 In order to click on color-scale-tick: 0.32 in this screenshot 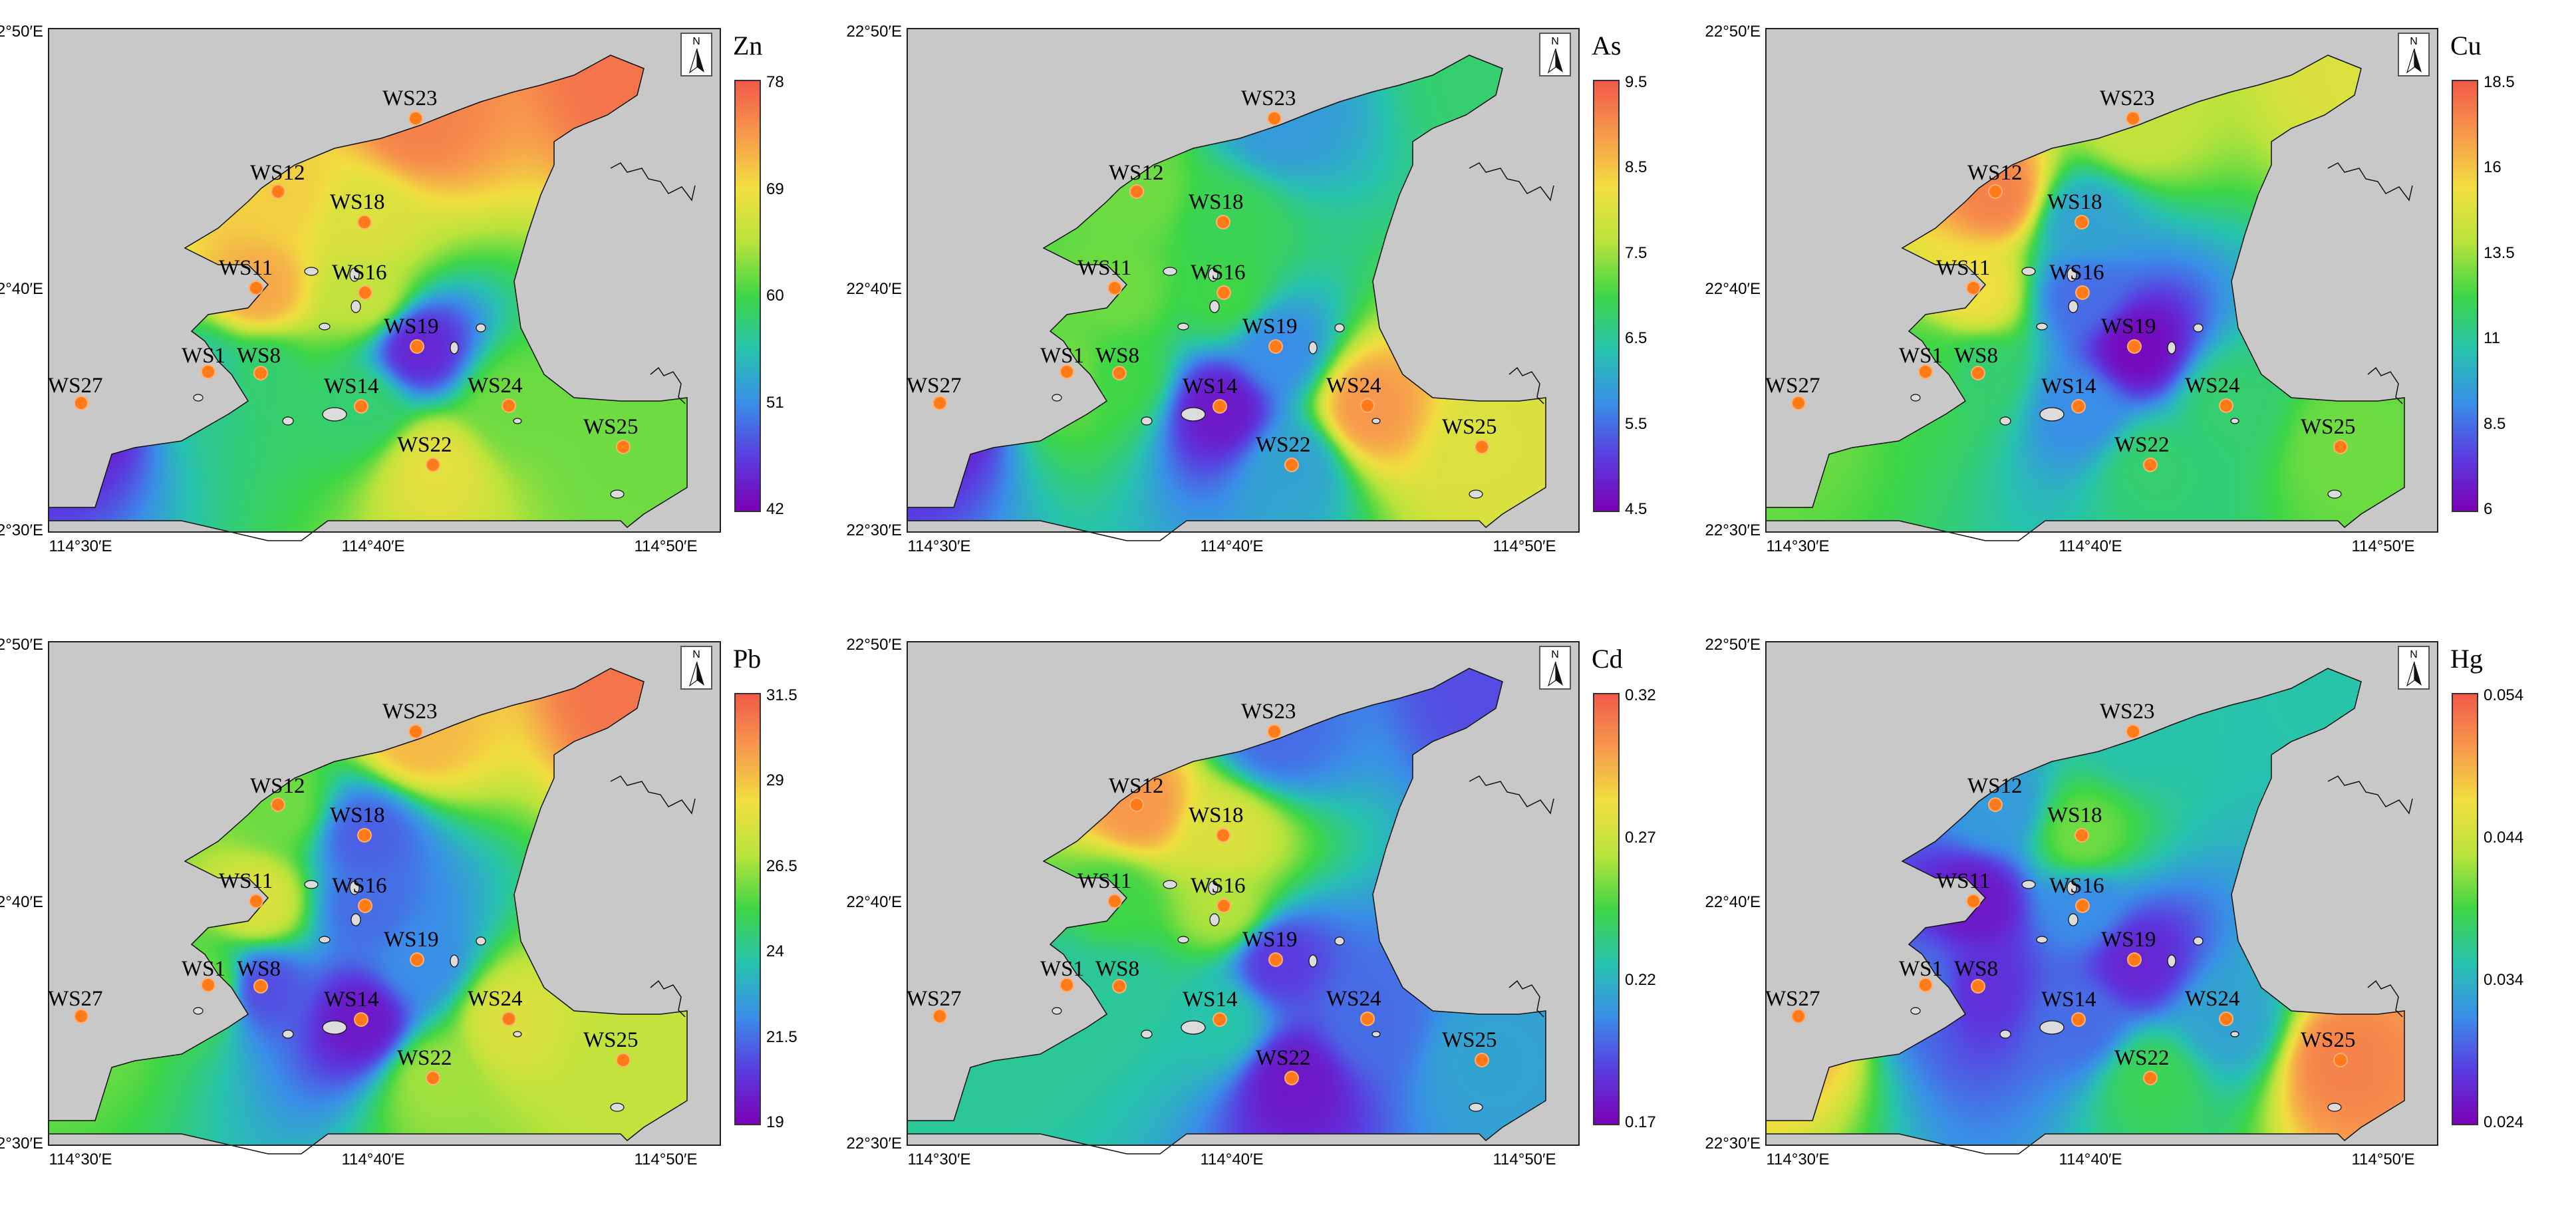, I will do `click(1640, 695)`.